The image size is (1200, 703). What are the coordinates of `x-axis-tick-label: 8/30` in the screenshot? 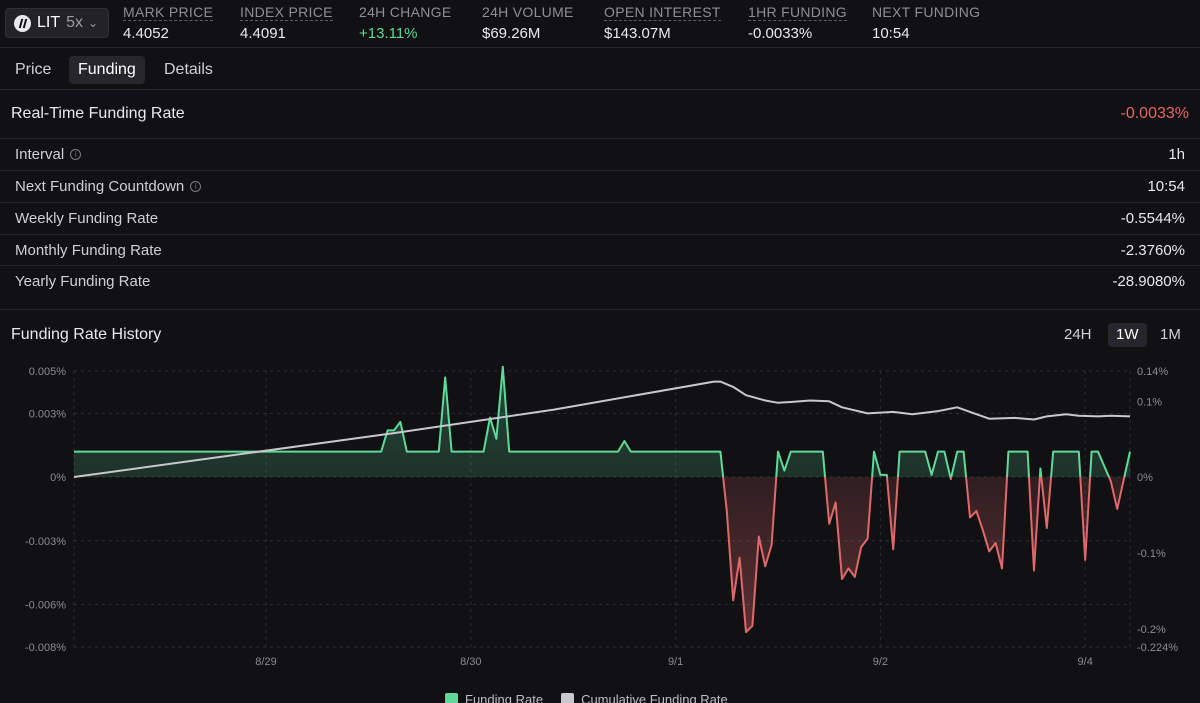 It's located at (470, 662).